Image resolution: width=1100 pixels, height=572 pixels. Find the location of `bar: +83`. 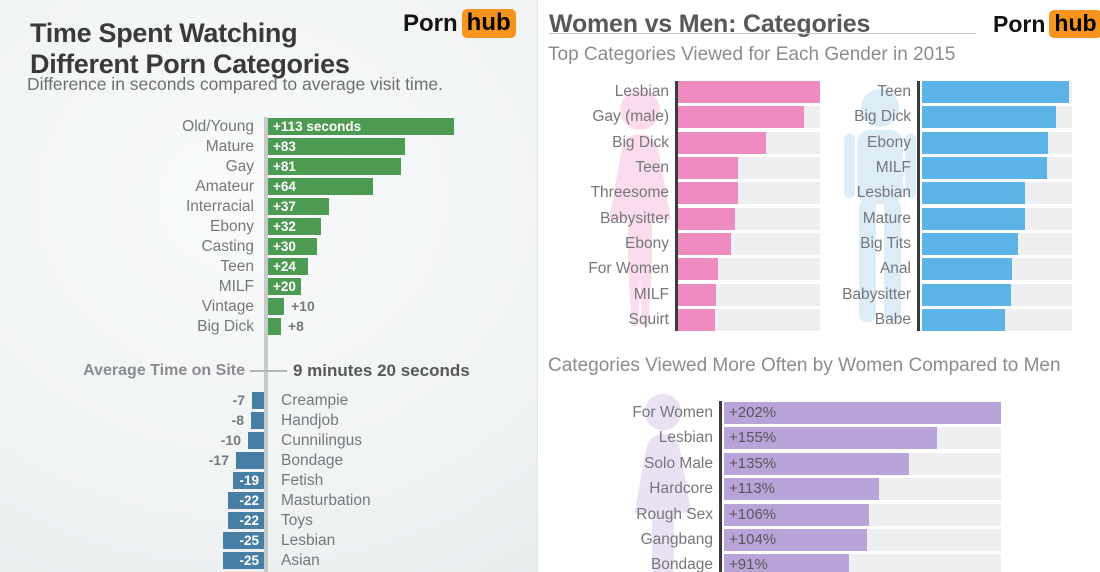

bar: +83 is located at coordinates (336, 146).